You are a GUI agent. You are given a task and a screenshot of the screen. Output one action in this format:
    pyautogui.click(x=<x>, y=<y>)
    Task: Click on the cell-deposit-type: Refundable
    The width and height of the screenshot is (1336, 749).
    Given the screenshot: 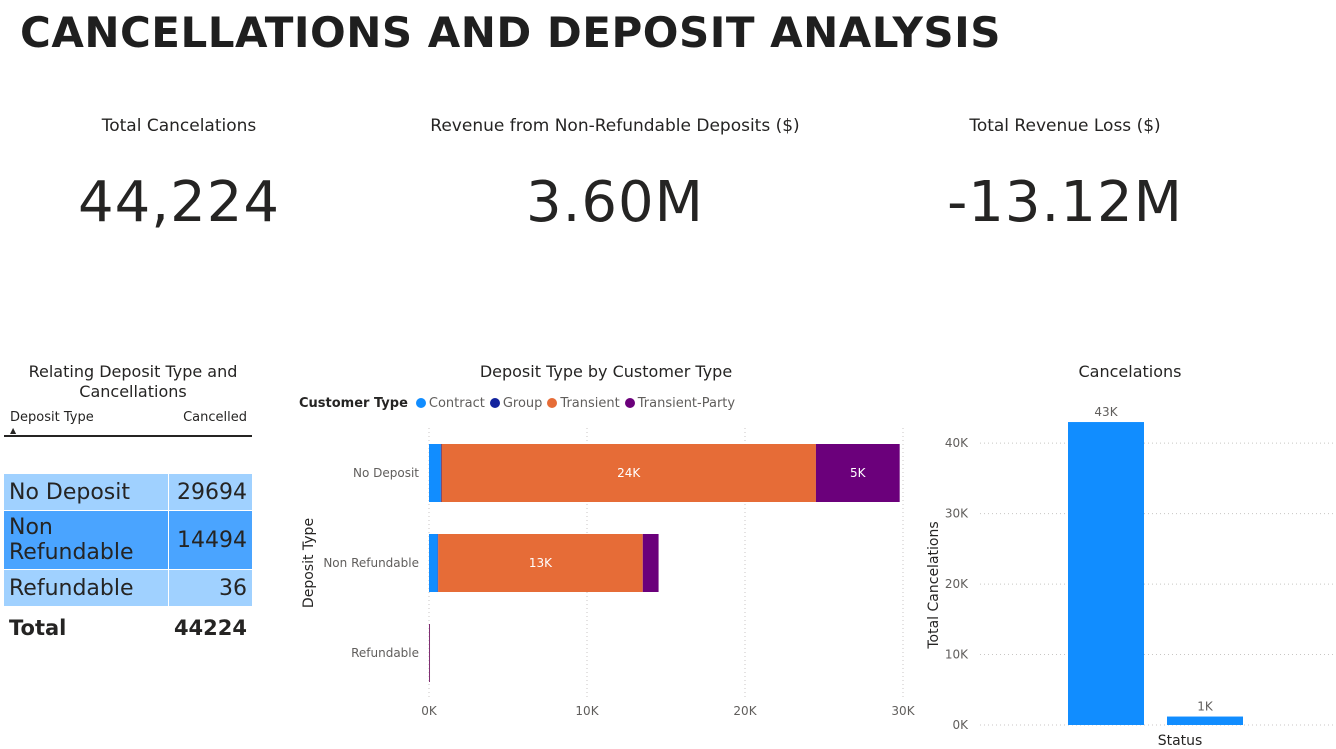 What is the action you would take?
    pyautogui.click(x=86, y=587)
    